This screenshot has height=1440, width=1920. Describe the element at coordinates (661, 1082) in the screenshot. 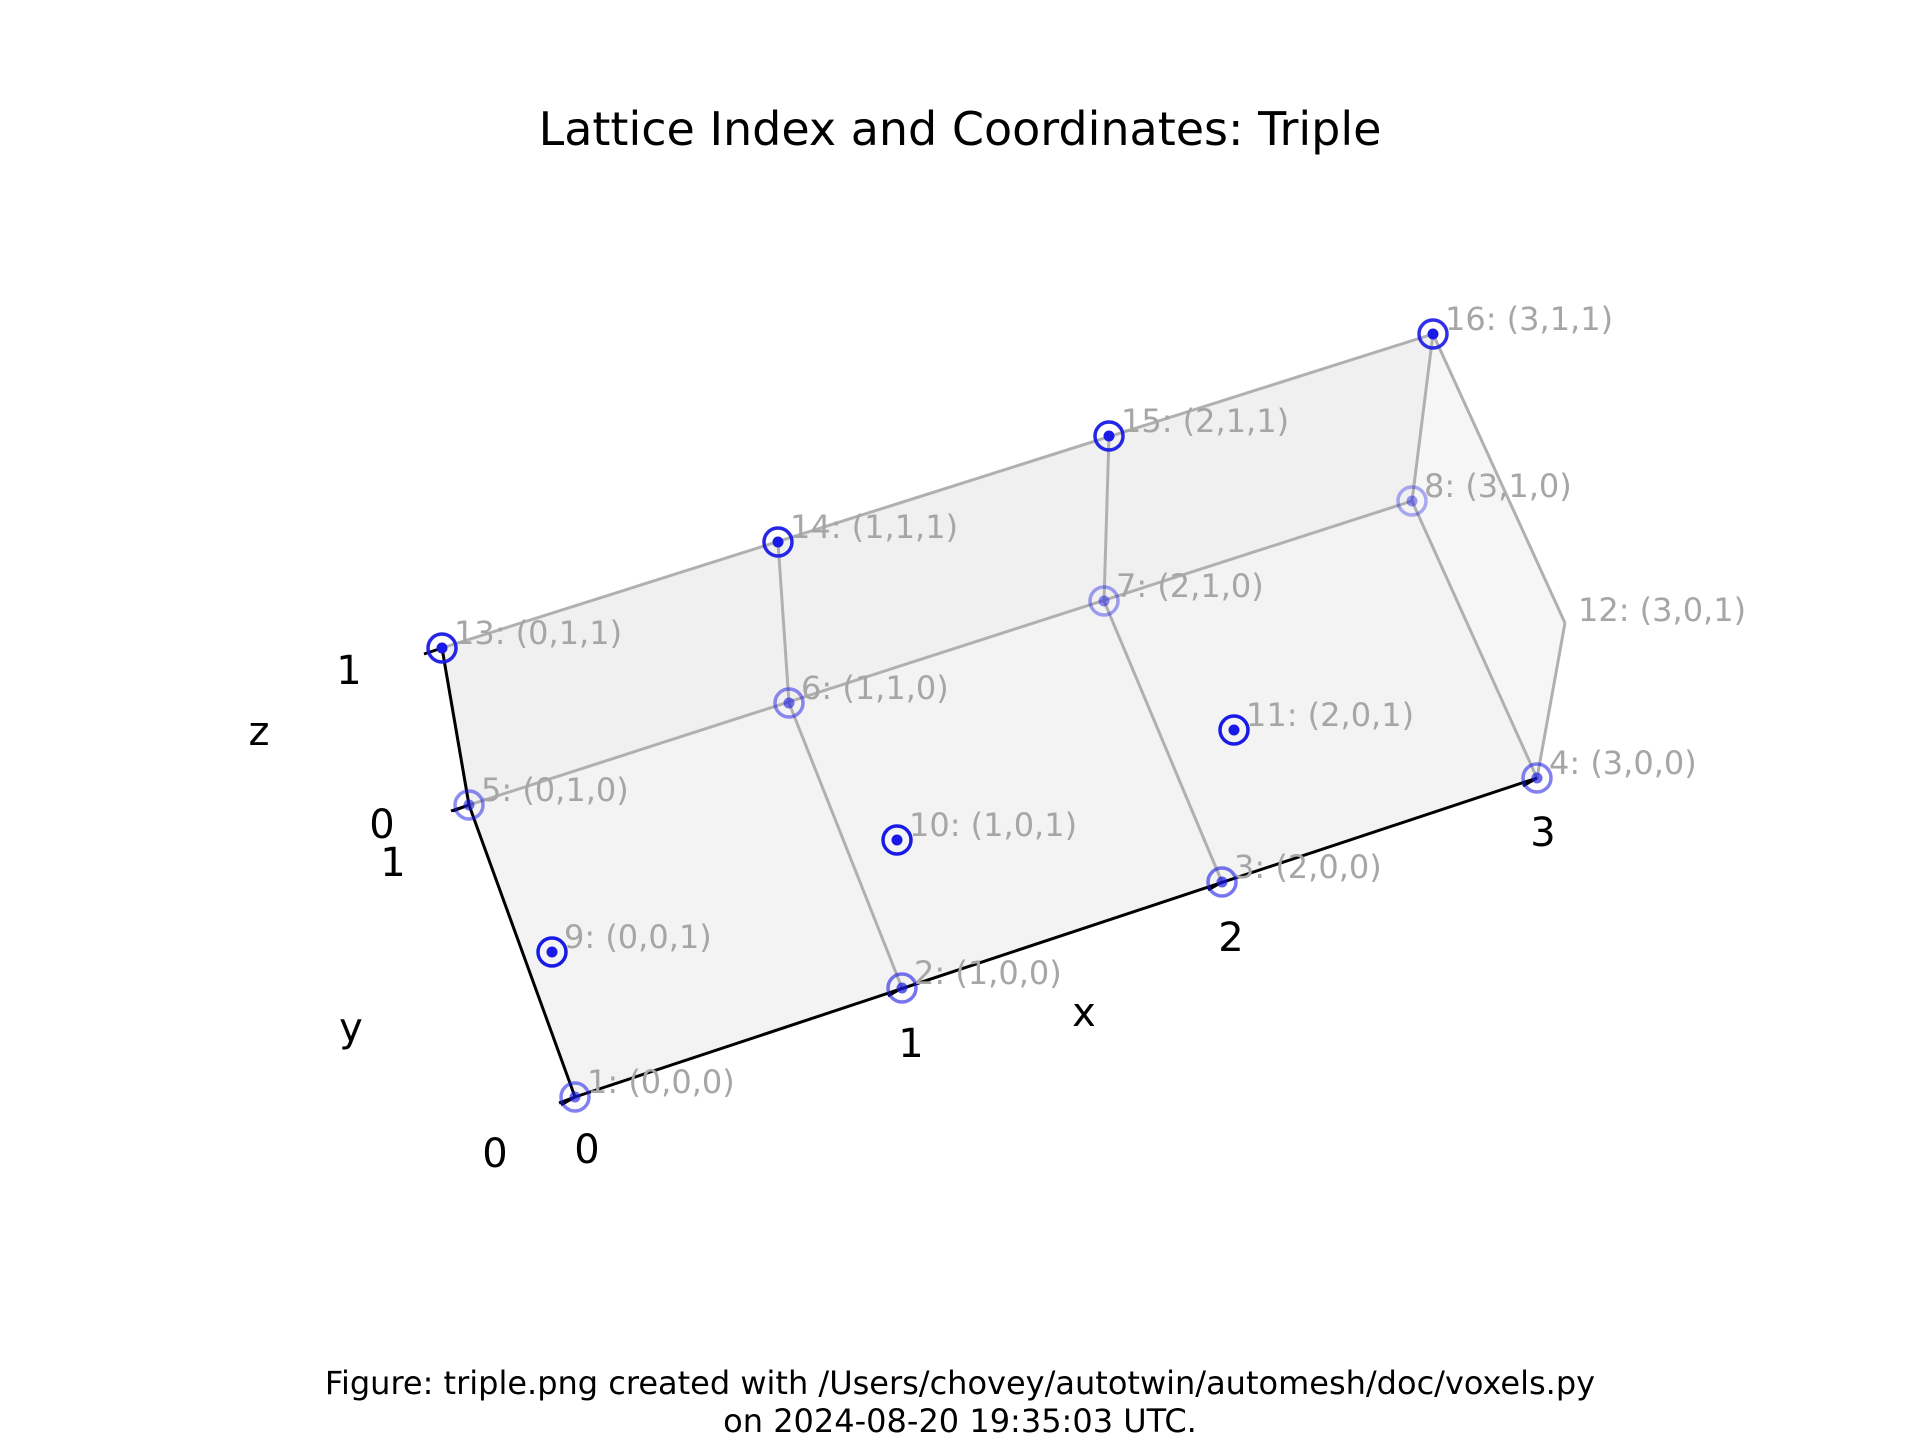

I see `lattice-point-1-label: 1: (0,0,0)` at that location.